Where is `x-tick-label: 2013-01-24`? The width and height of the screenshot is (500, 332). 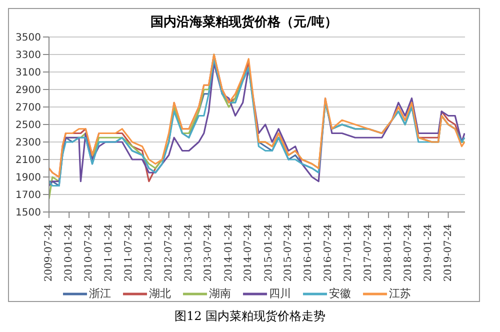
x-tick-label: 2013-01-24 is located at coordinates (188, 253).